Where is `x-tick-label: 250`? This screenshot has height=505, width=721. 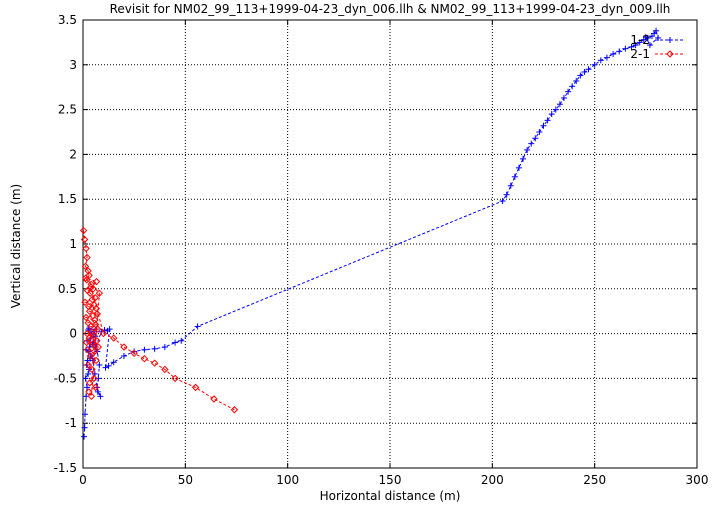
x-tick-label: 250 is located at coordinates (594, 480).